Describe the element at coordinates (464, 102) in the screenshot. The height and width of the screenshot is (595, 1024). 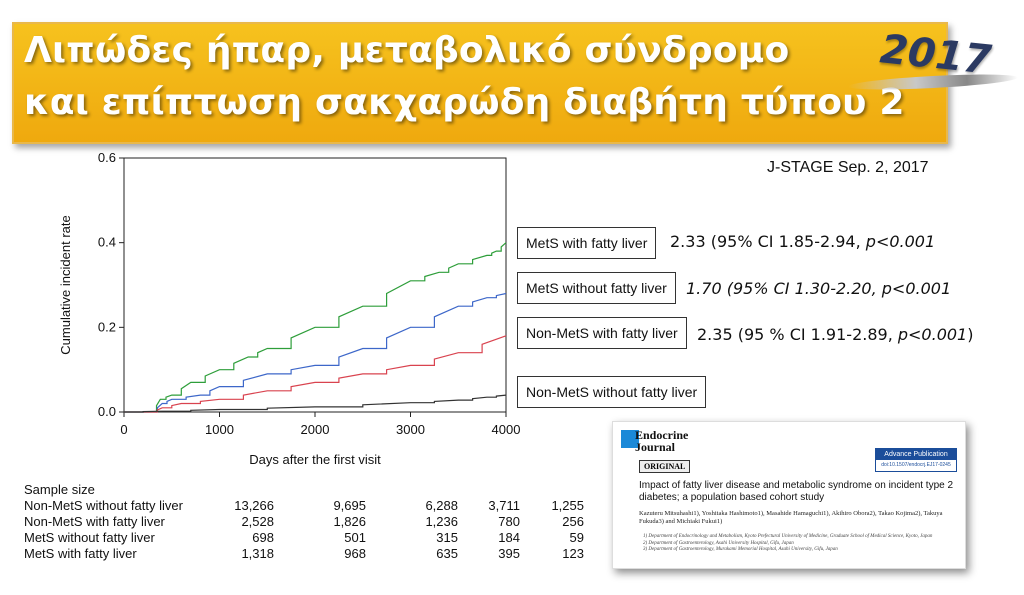
I see `title-line-2: και επίπτωση σακχαρώδη διαβήτη τύπου 2` at that location.